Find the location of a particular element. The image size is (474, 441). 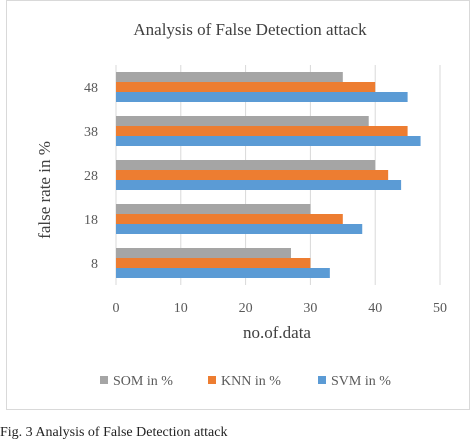

x-tick-label: 0 is located at coordinates (116, 308).